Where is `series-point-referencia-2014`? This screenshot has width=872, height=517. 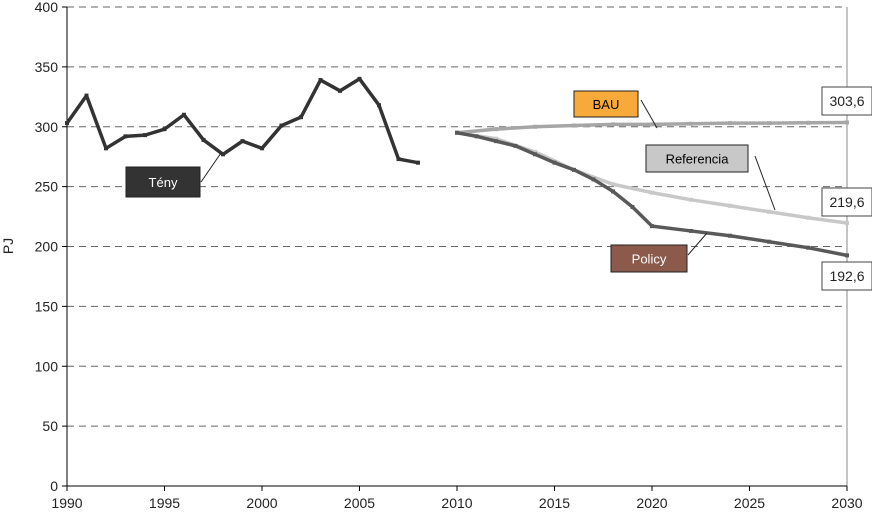
series-point-referencia-2014 is located at coordinates (535, 151).